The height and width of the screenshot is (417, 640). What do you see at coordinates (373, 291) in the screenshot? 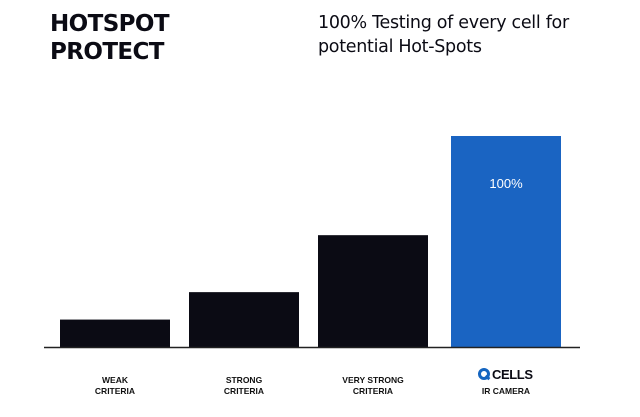
I see `bar-very-strong-criteria` at bounding box center [373, 291].